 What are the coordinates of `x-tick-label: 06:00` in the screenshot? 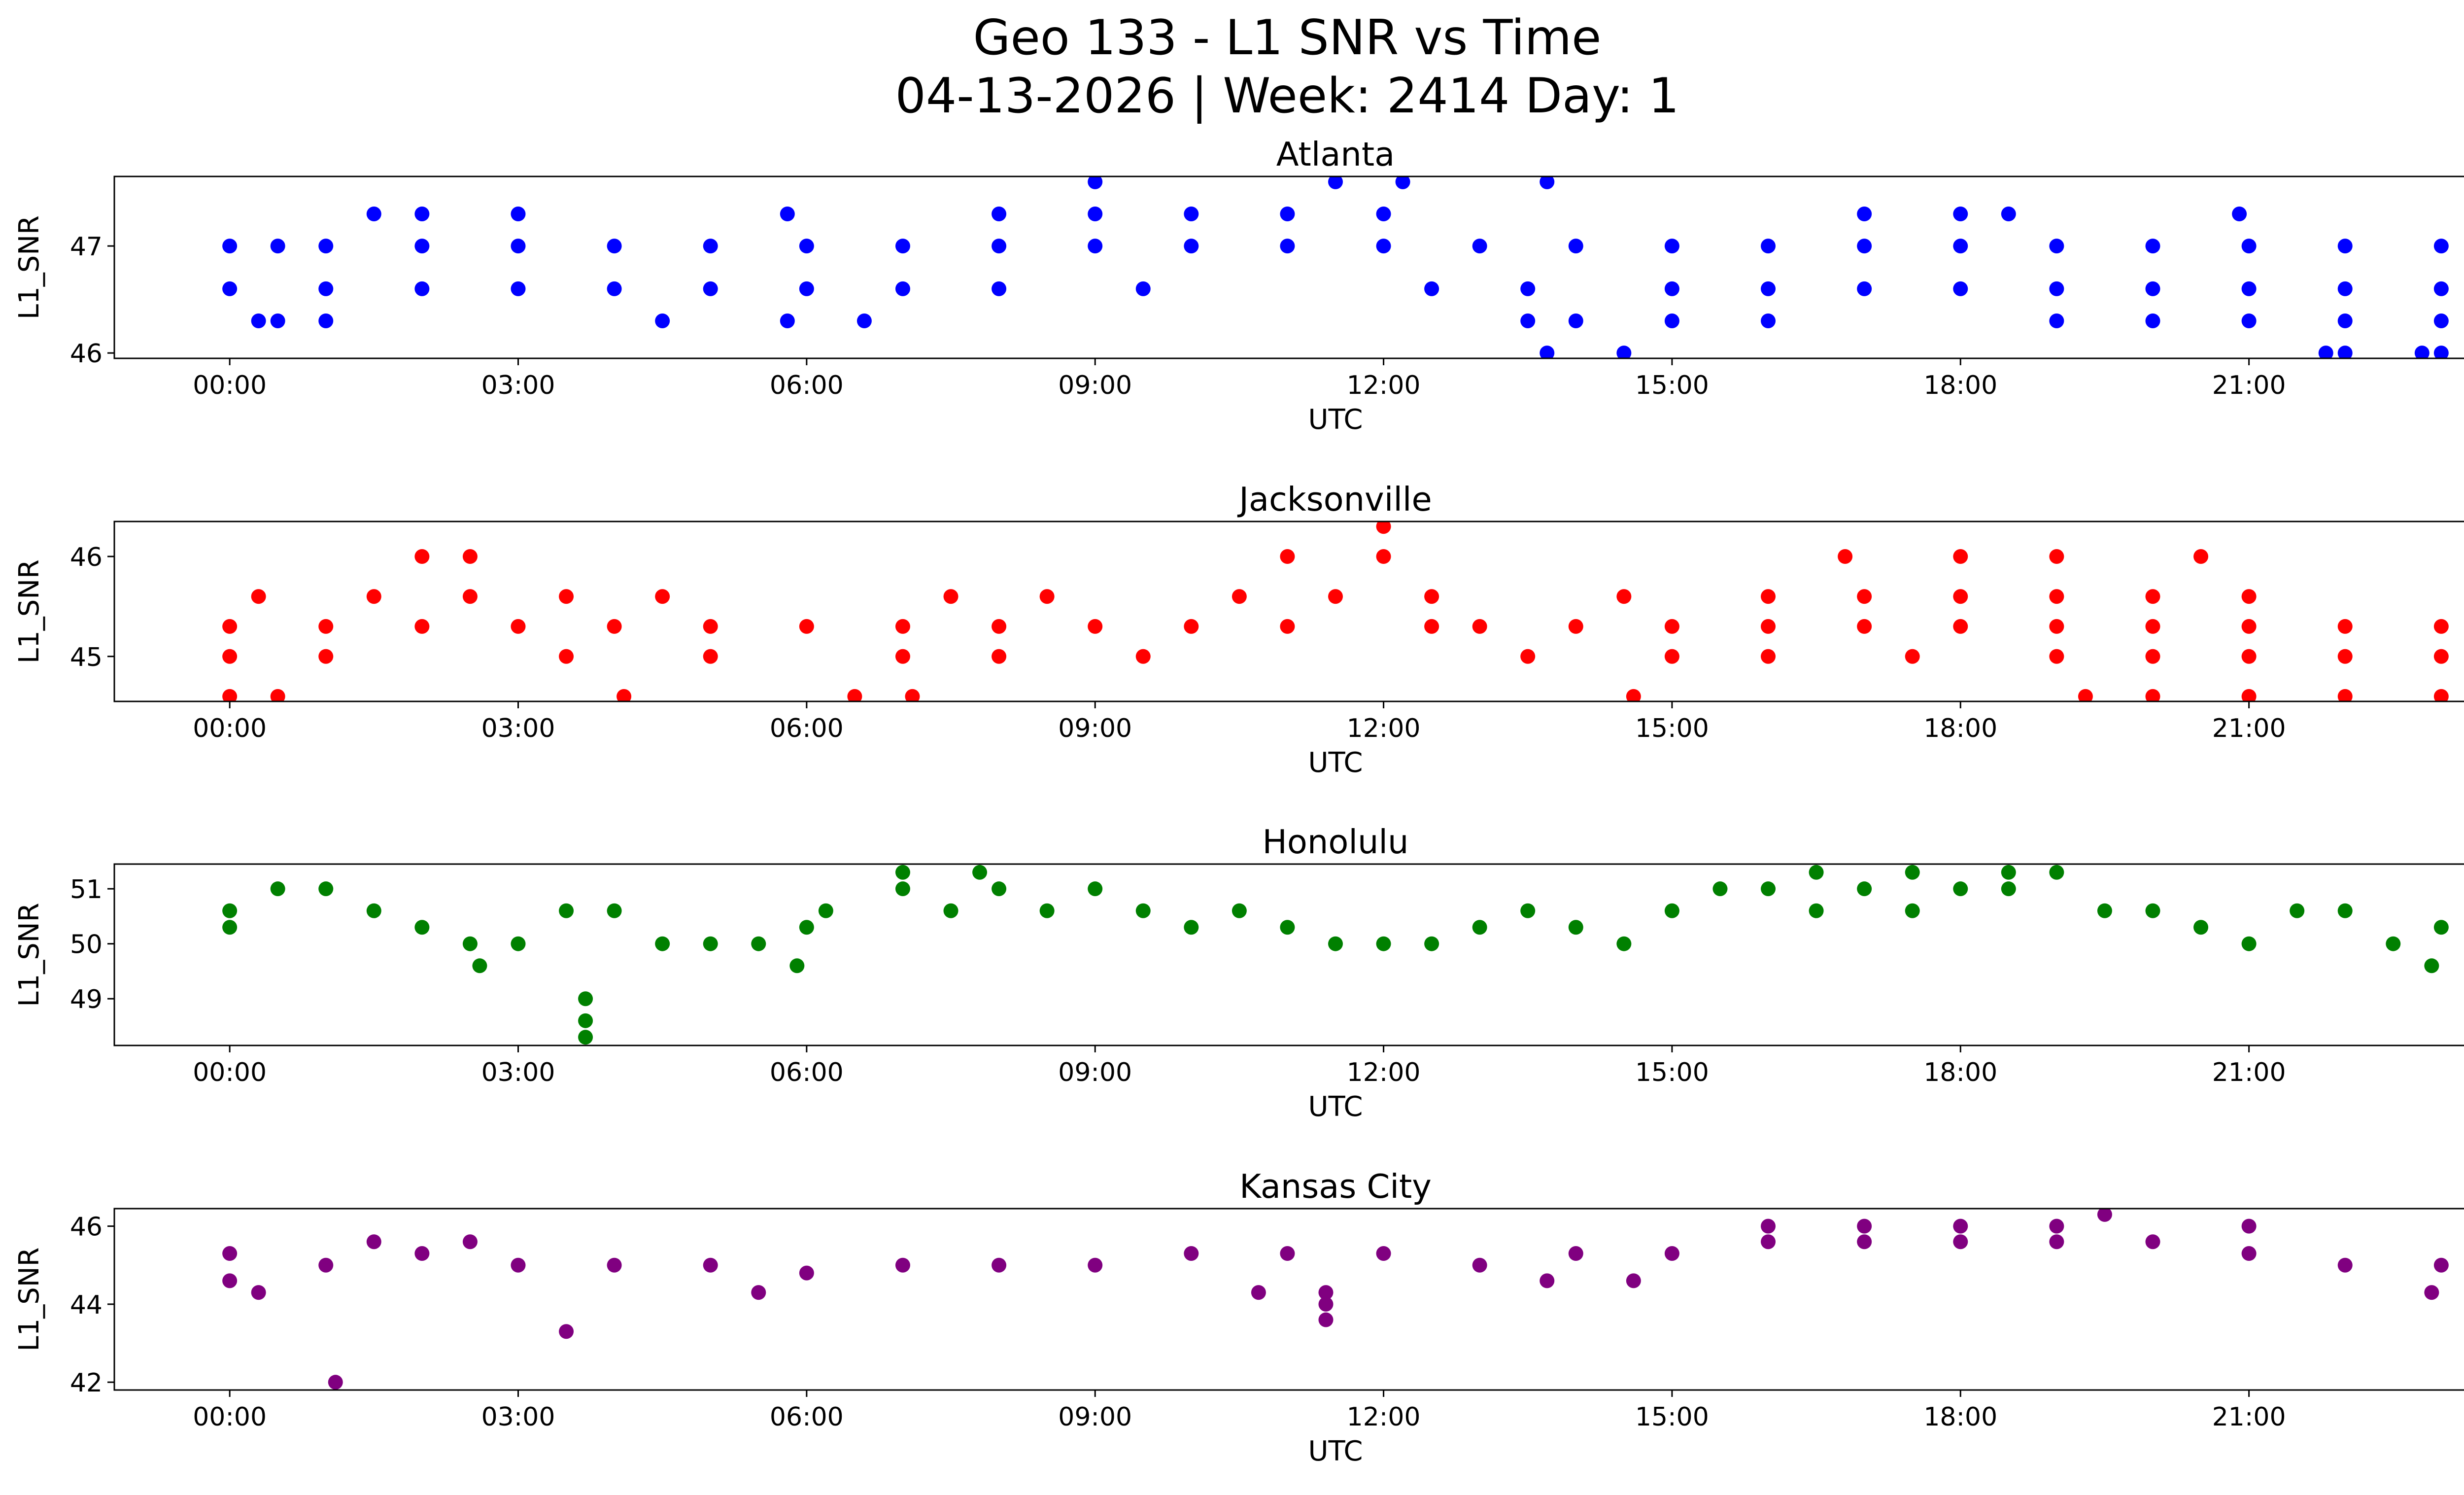 It's located at (807, 385).